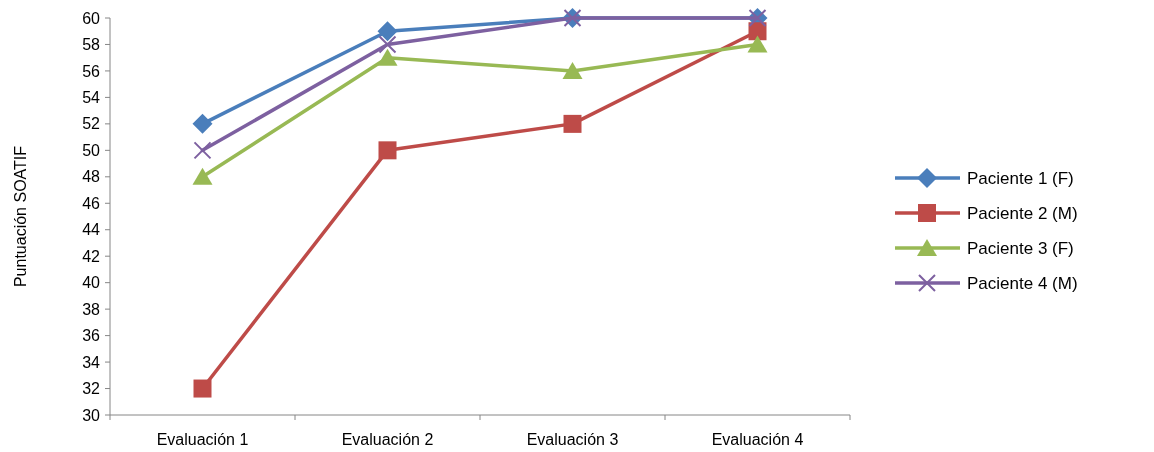 The width and height of the screenshot is (1154, 452). What do you see at coordinates (91, 415) in the screenshot?
I see `y-tick-label: 30` at bounding box center [91, 415].